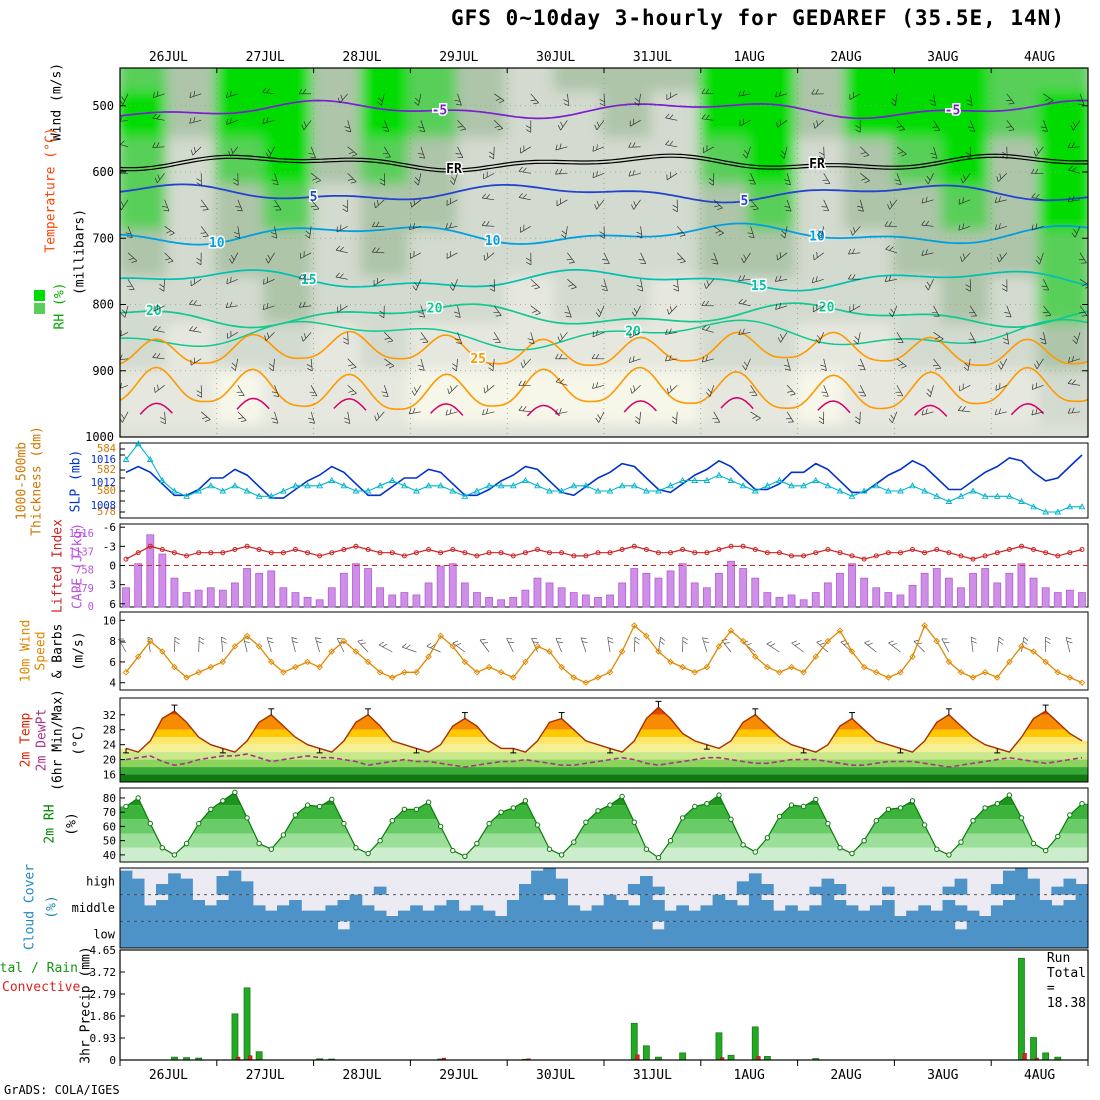 The image size is (1100, 1100). Describe the element at coordinates (596, 740) in the screenshot. I see `temp2m-panel: 32 28 24 20 16` at that location.